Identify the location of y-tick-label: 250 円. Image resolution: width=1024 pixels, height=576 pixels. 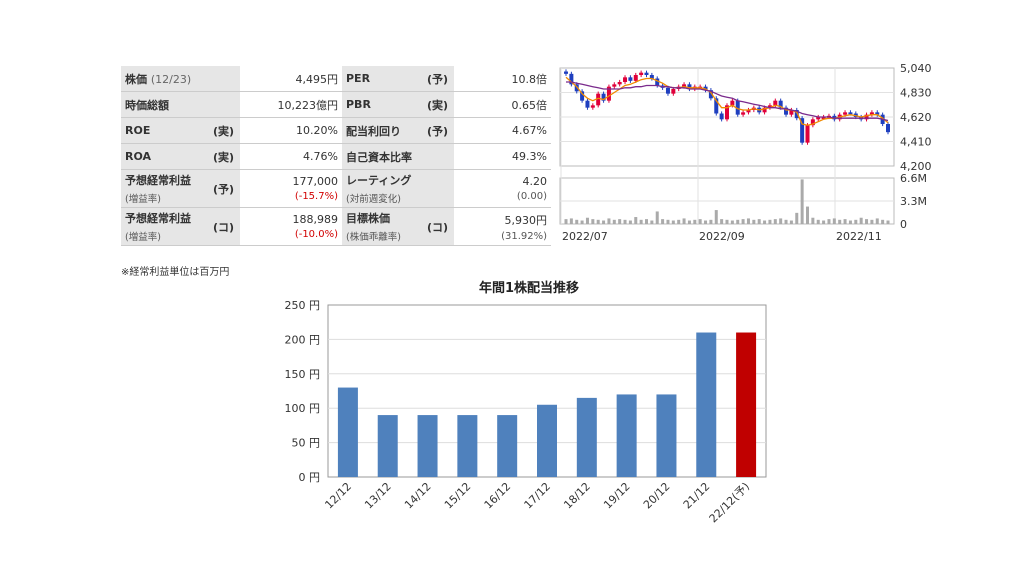
(303, 305).